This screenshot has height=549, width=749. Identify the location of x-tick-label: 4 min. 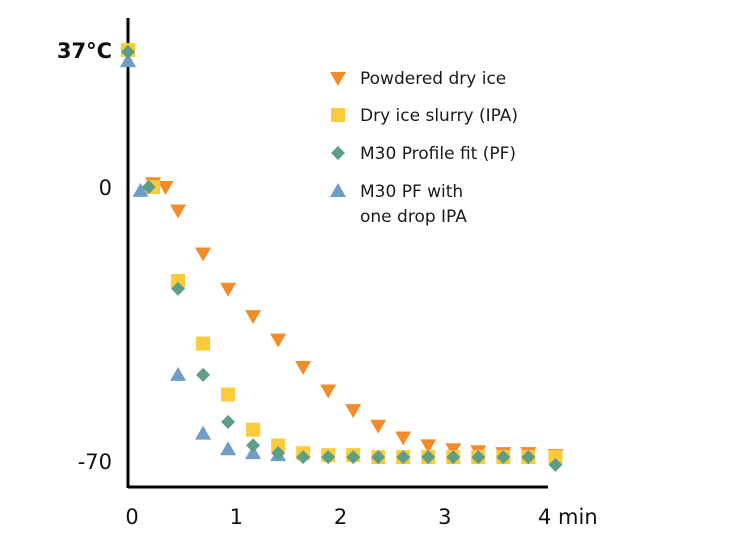
(568, 517).